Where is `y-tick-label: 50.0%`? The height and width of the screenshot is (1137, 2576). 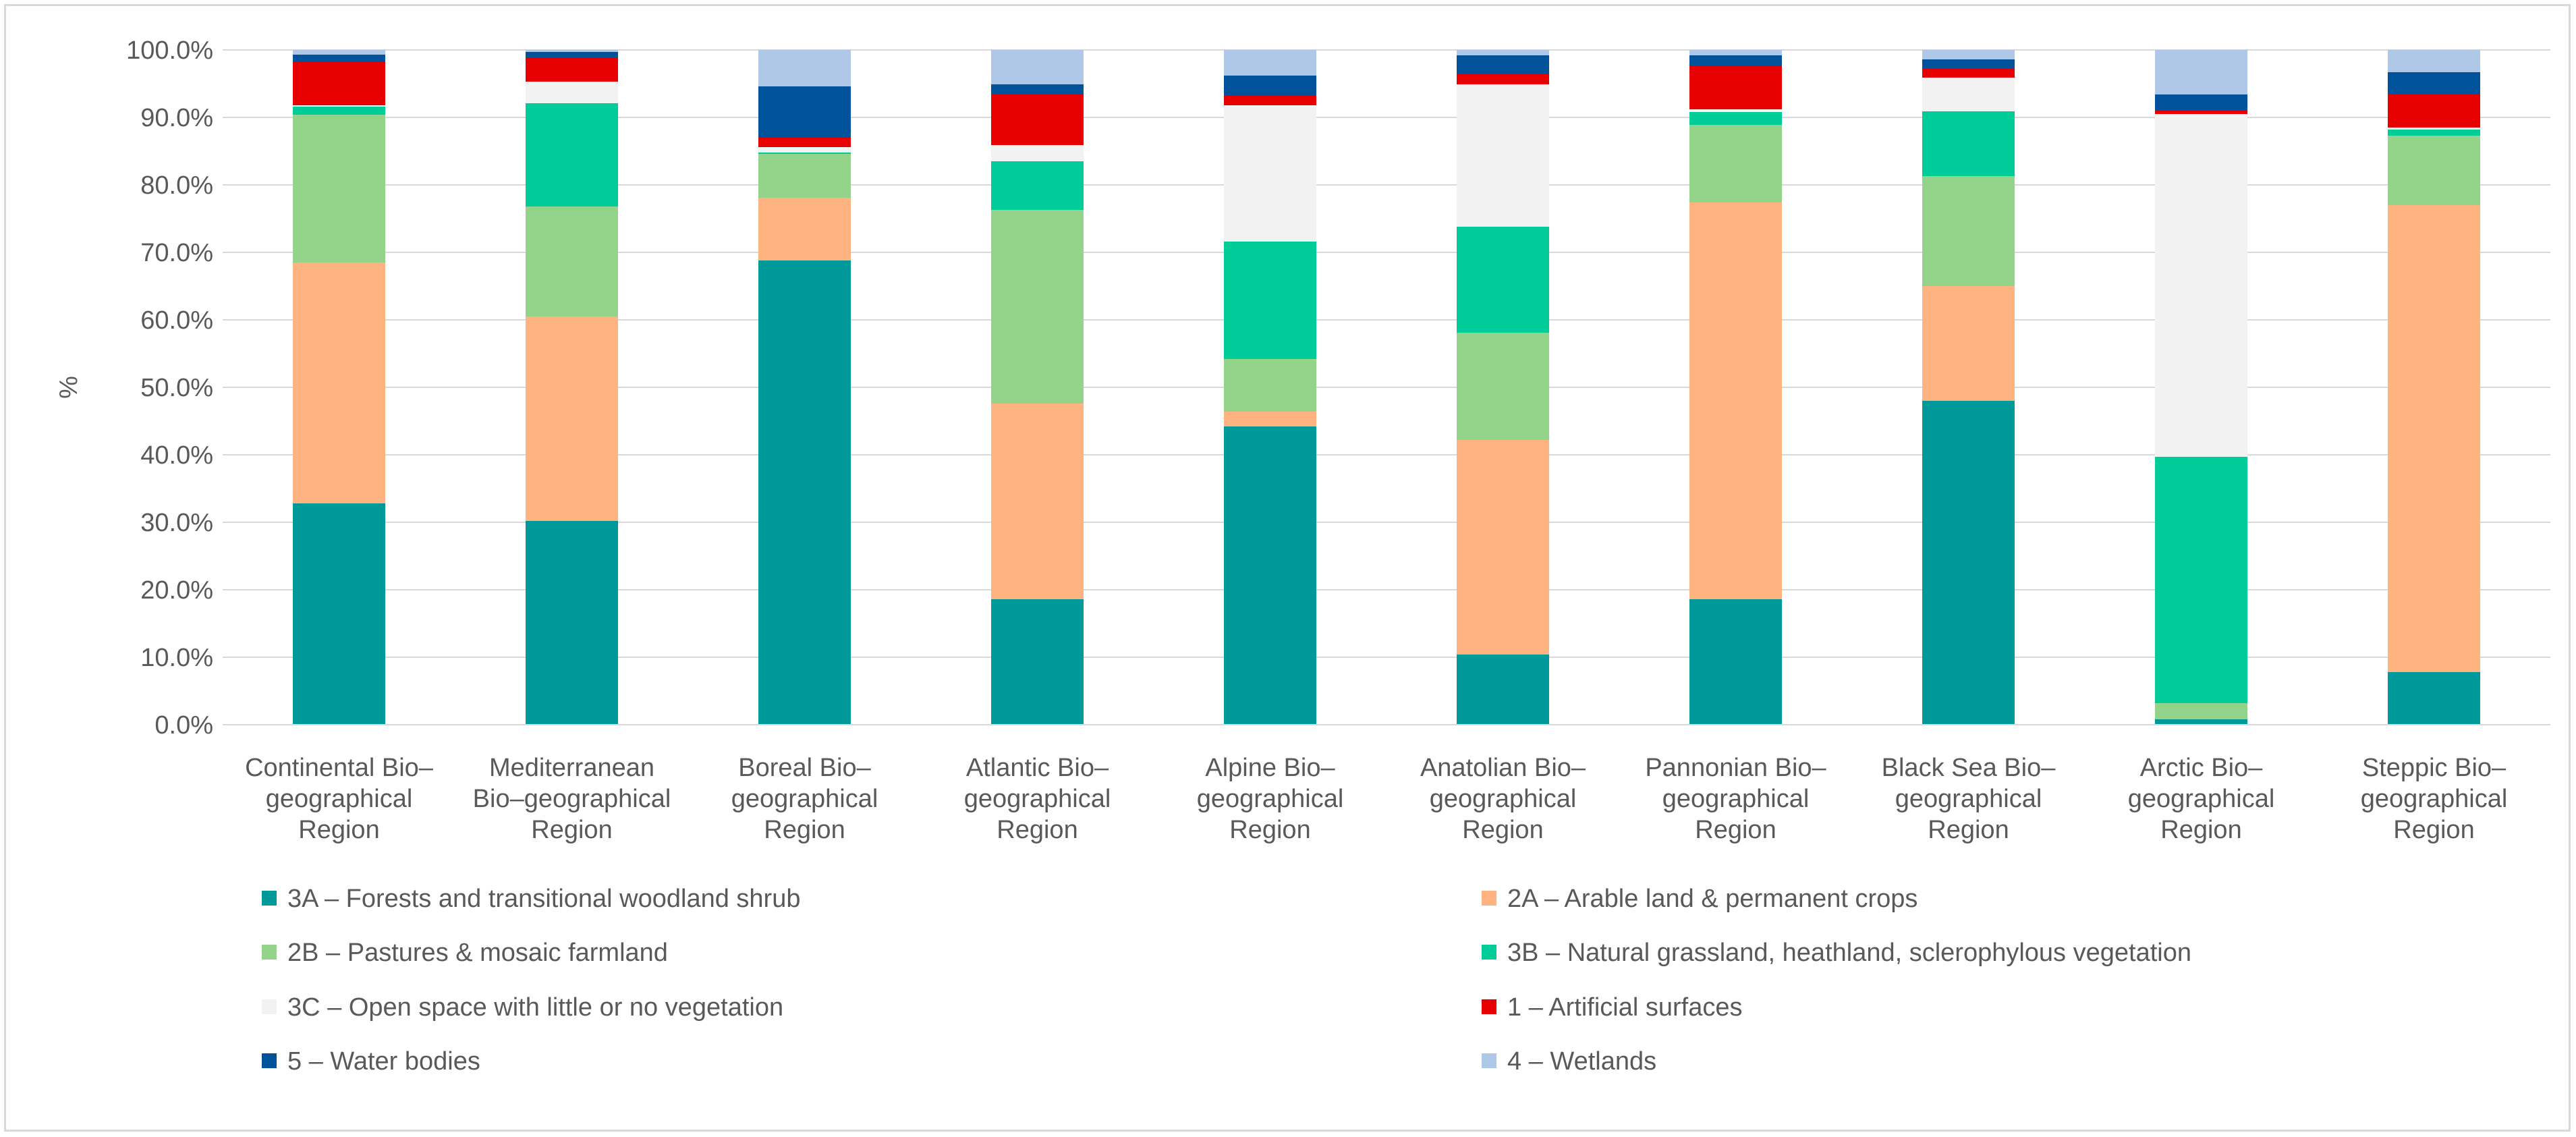
y-tick-label: 50.0% is located at coordinates (176, 388).